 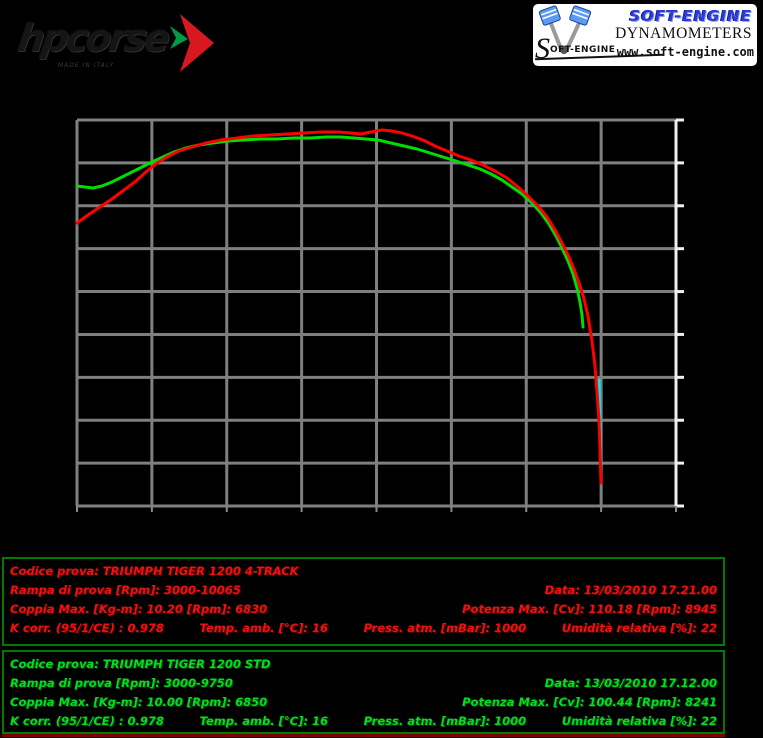 I want to click on hpcorse-arrow-icon, so click(x=192, y=43).